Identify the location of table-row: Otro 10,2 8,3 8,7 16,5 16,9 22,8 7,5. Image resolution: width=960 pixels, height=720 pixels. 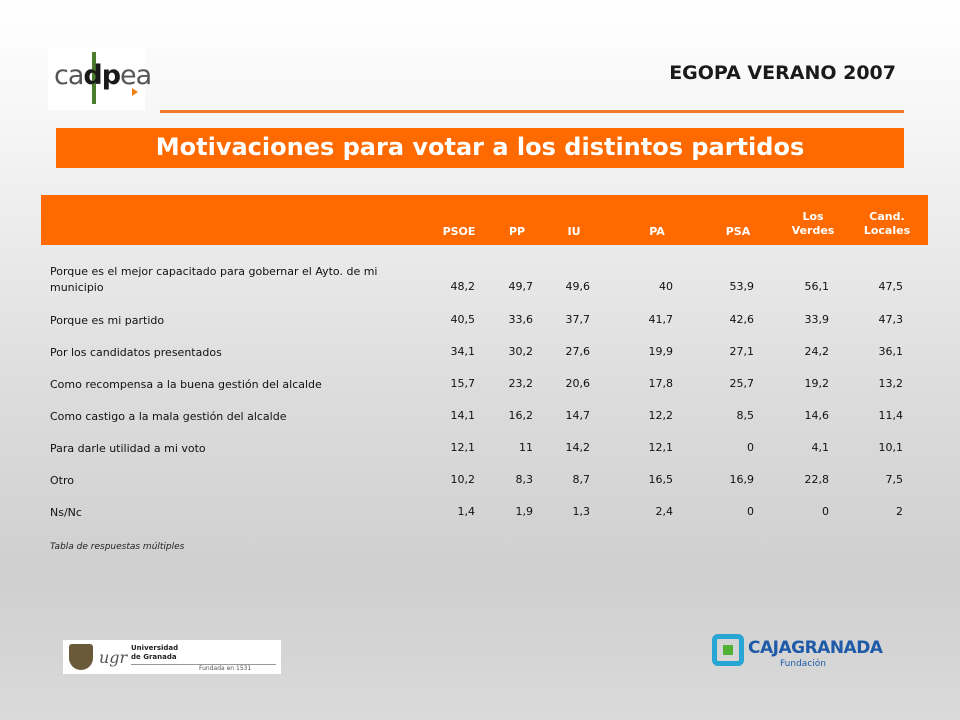
(480, 483).